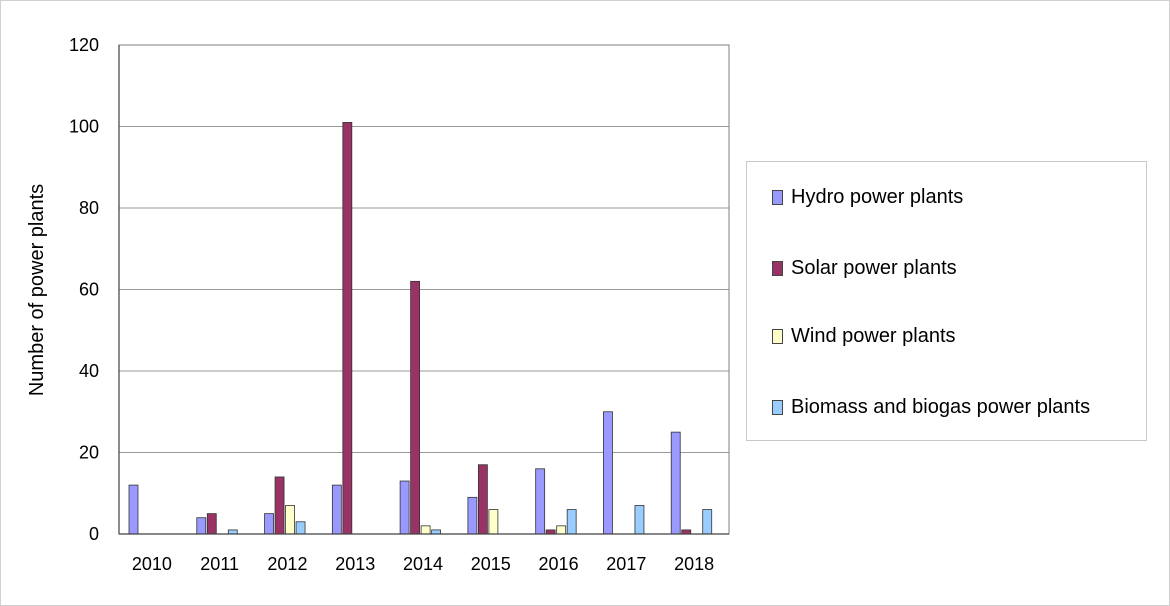  Describe the element at coordinates (89, 453) in the screenshot. I see `y-tick-label: 20` at that location.